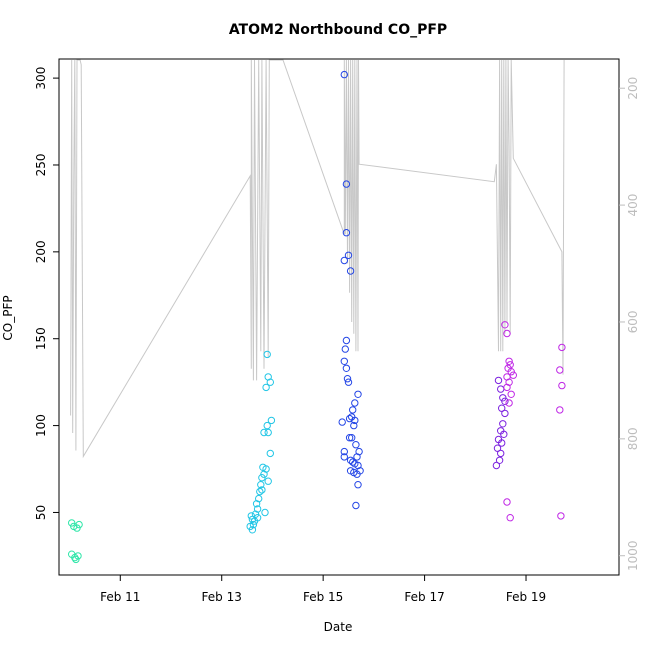  Describe the element at coordinates (41, 251) in the screenshot. I see `y-tick-label: 200` at that location.